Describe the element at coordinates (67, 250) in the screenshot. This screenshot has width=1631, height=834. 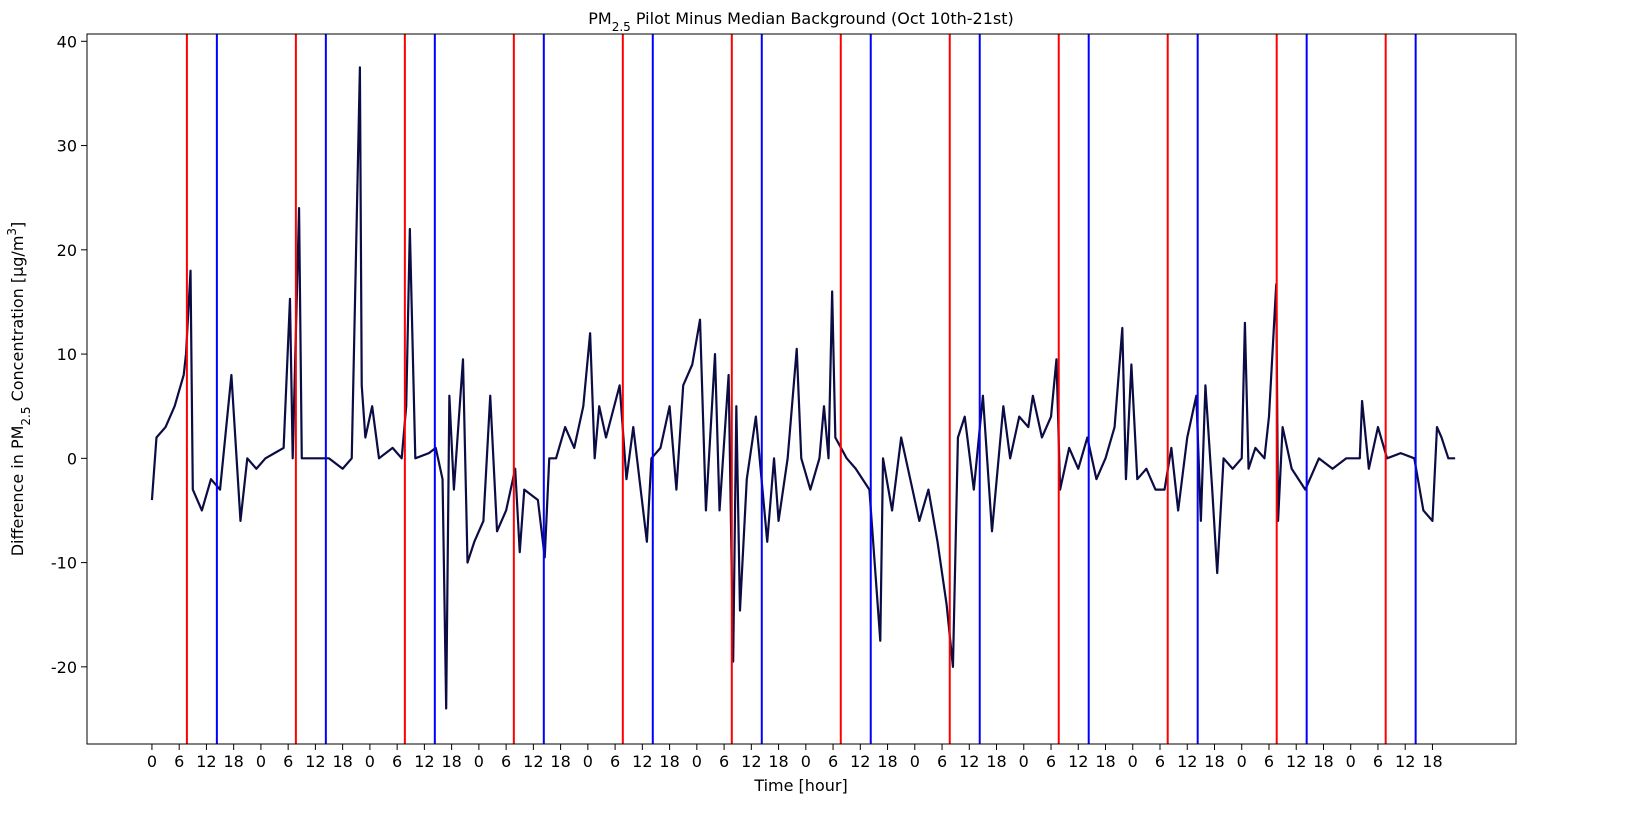
I see `y-tick-label: 20` at that location.